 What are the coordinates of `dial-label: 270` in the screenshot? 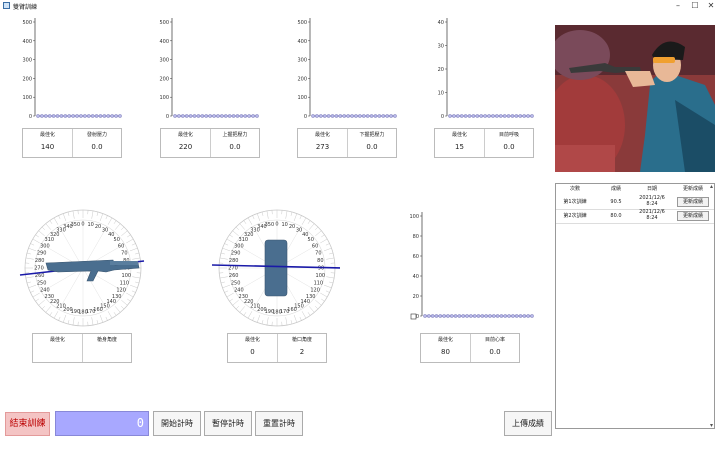 It's located at (39, 269).